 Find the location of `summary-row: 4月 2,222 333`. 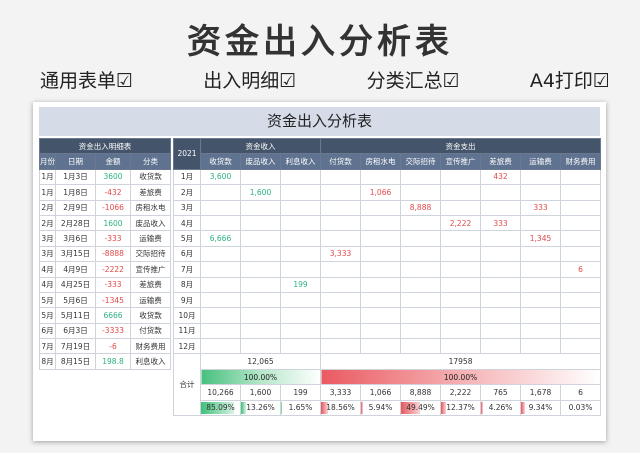

summary-row: 4月 2,222 333 is located at coordinates (387, 223).